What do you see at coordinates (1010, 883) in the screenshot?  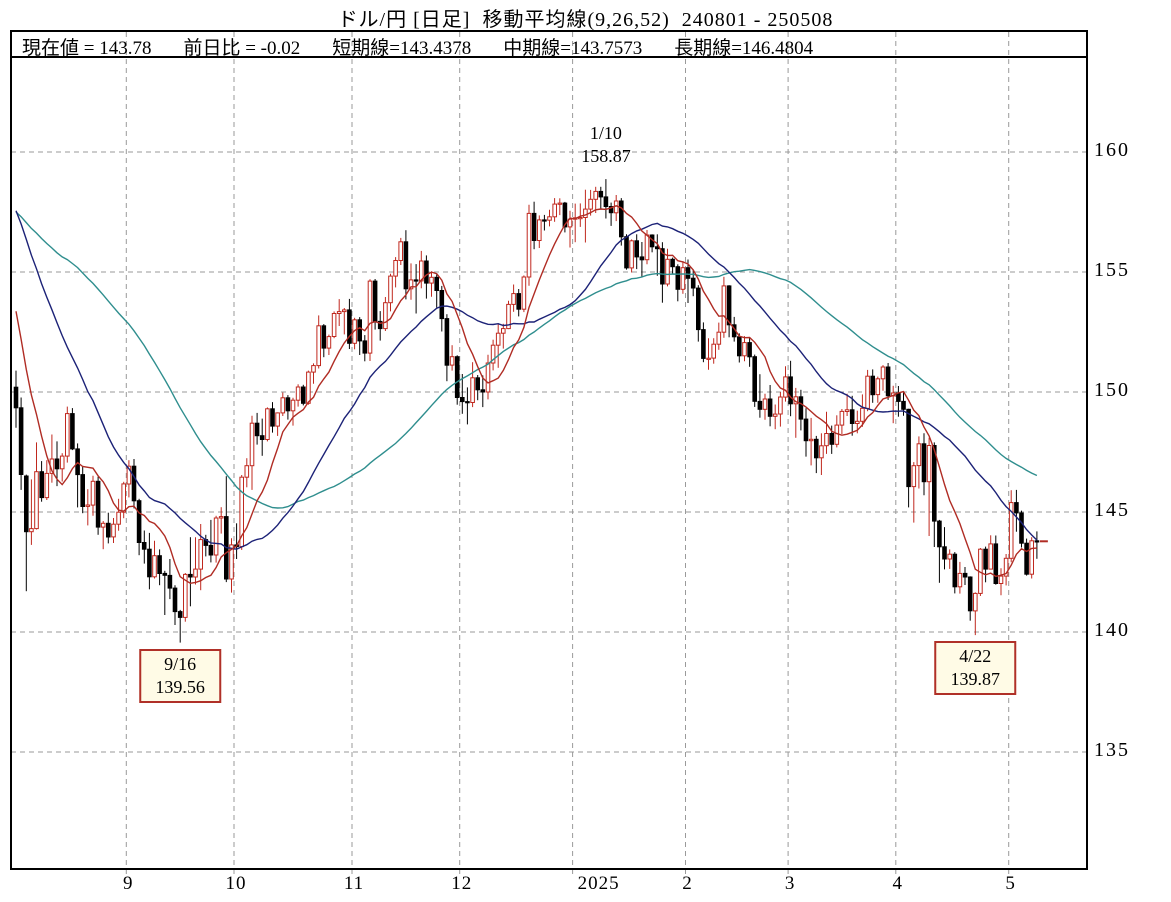 I see `x-axis-label: 5` at bounding box center [1010, 883].